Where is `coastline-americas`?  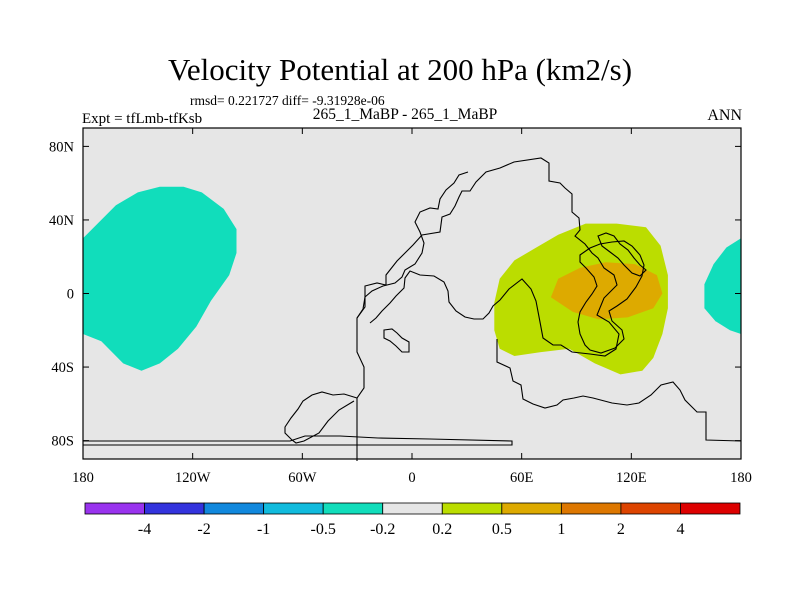
coastline-americas is located at coordinates (412, 245).